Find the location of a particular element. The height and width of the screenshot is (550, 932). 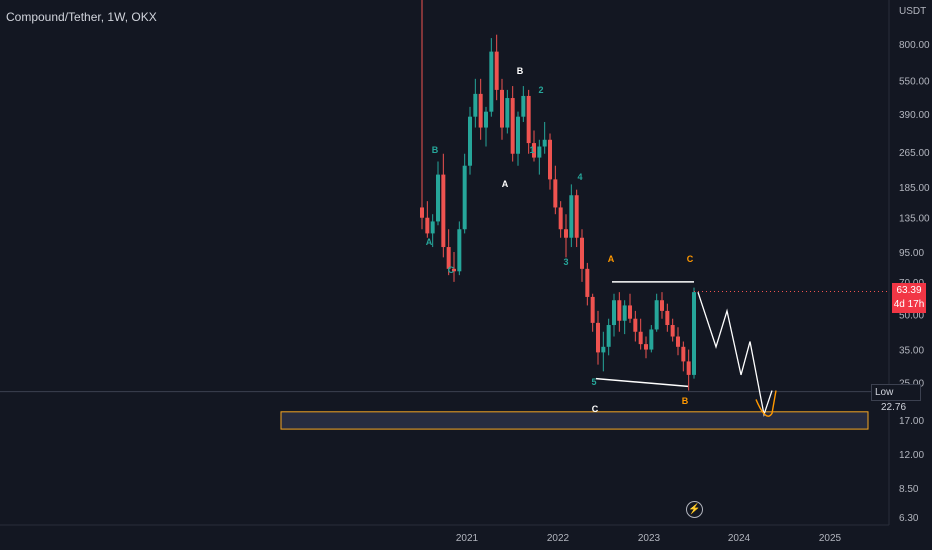

projection-hook is located at coordinates (766, 403).